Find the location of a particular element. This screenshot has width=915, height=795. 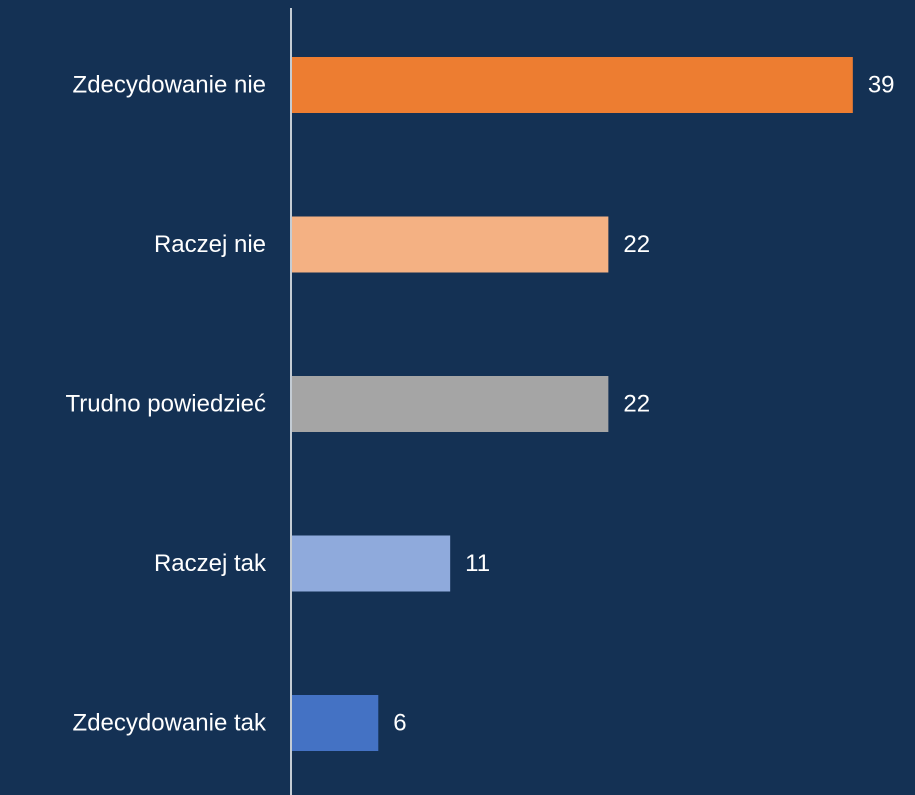

category-label-trudno-powiedziec: Trudno powiedzieć is located at coordinates (165, 404).